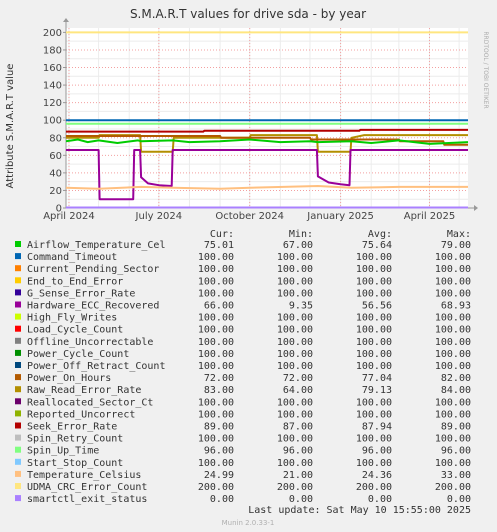 The height and width of the screenshot is (532, 497). What do you see at coordinates (222, 499) in the screenshot?
I see `legend-value-cur: 0.00` at bounding box center [222, 499].